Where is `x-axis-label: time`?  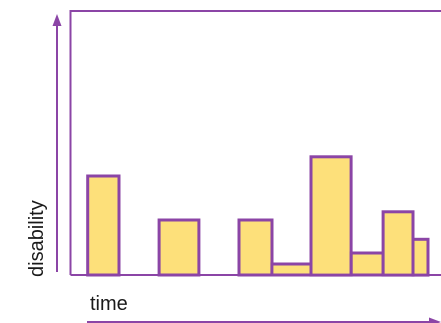
x-axis-label: time is located at coordinates (109, 304).